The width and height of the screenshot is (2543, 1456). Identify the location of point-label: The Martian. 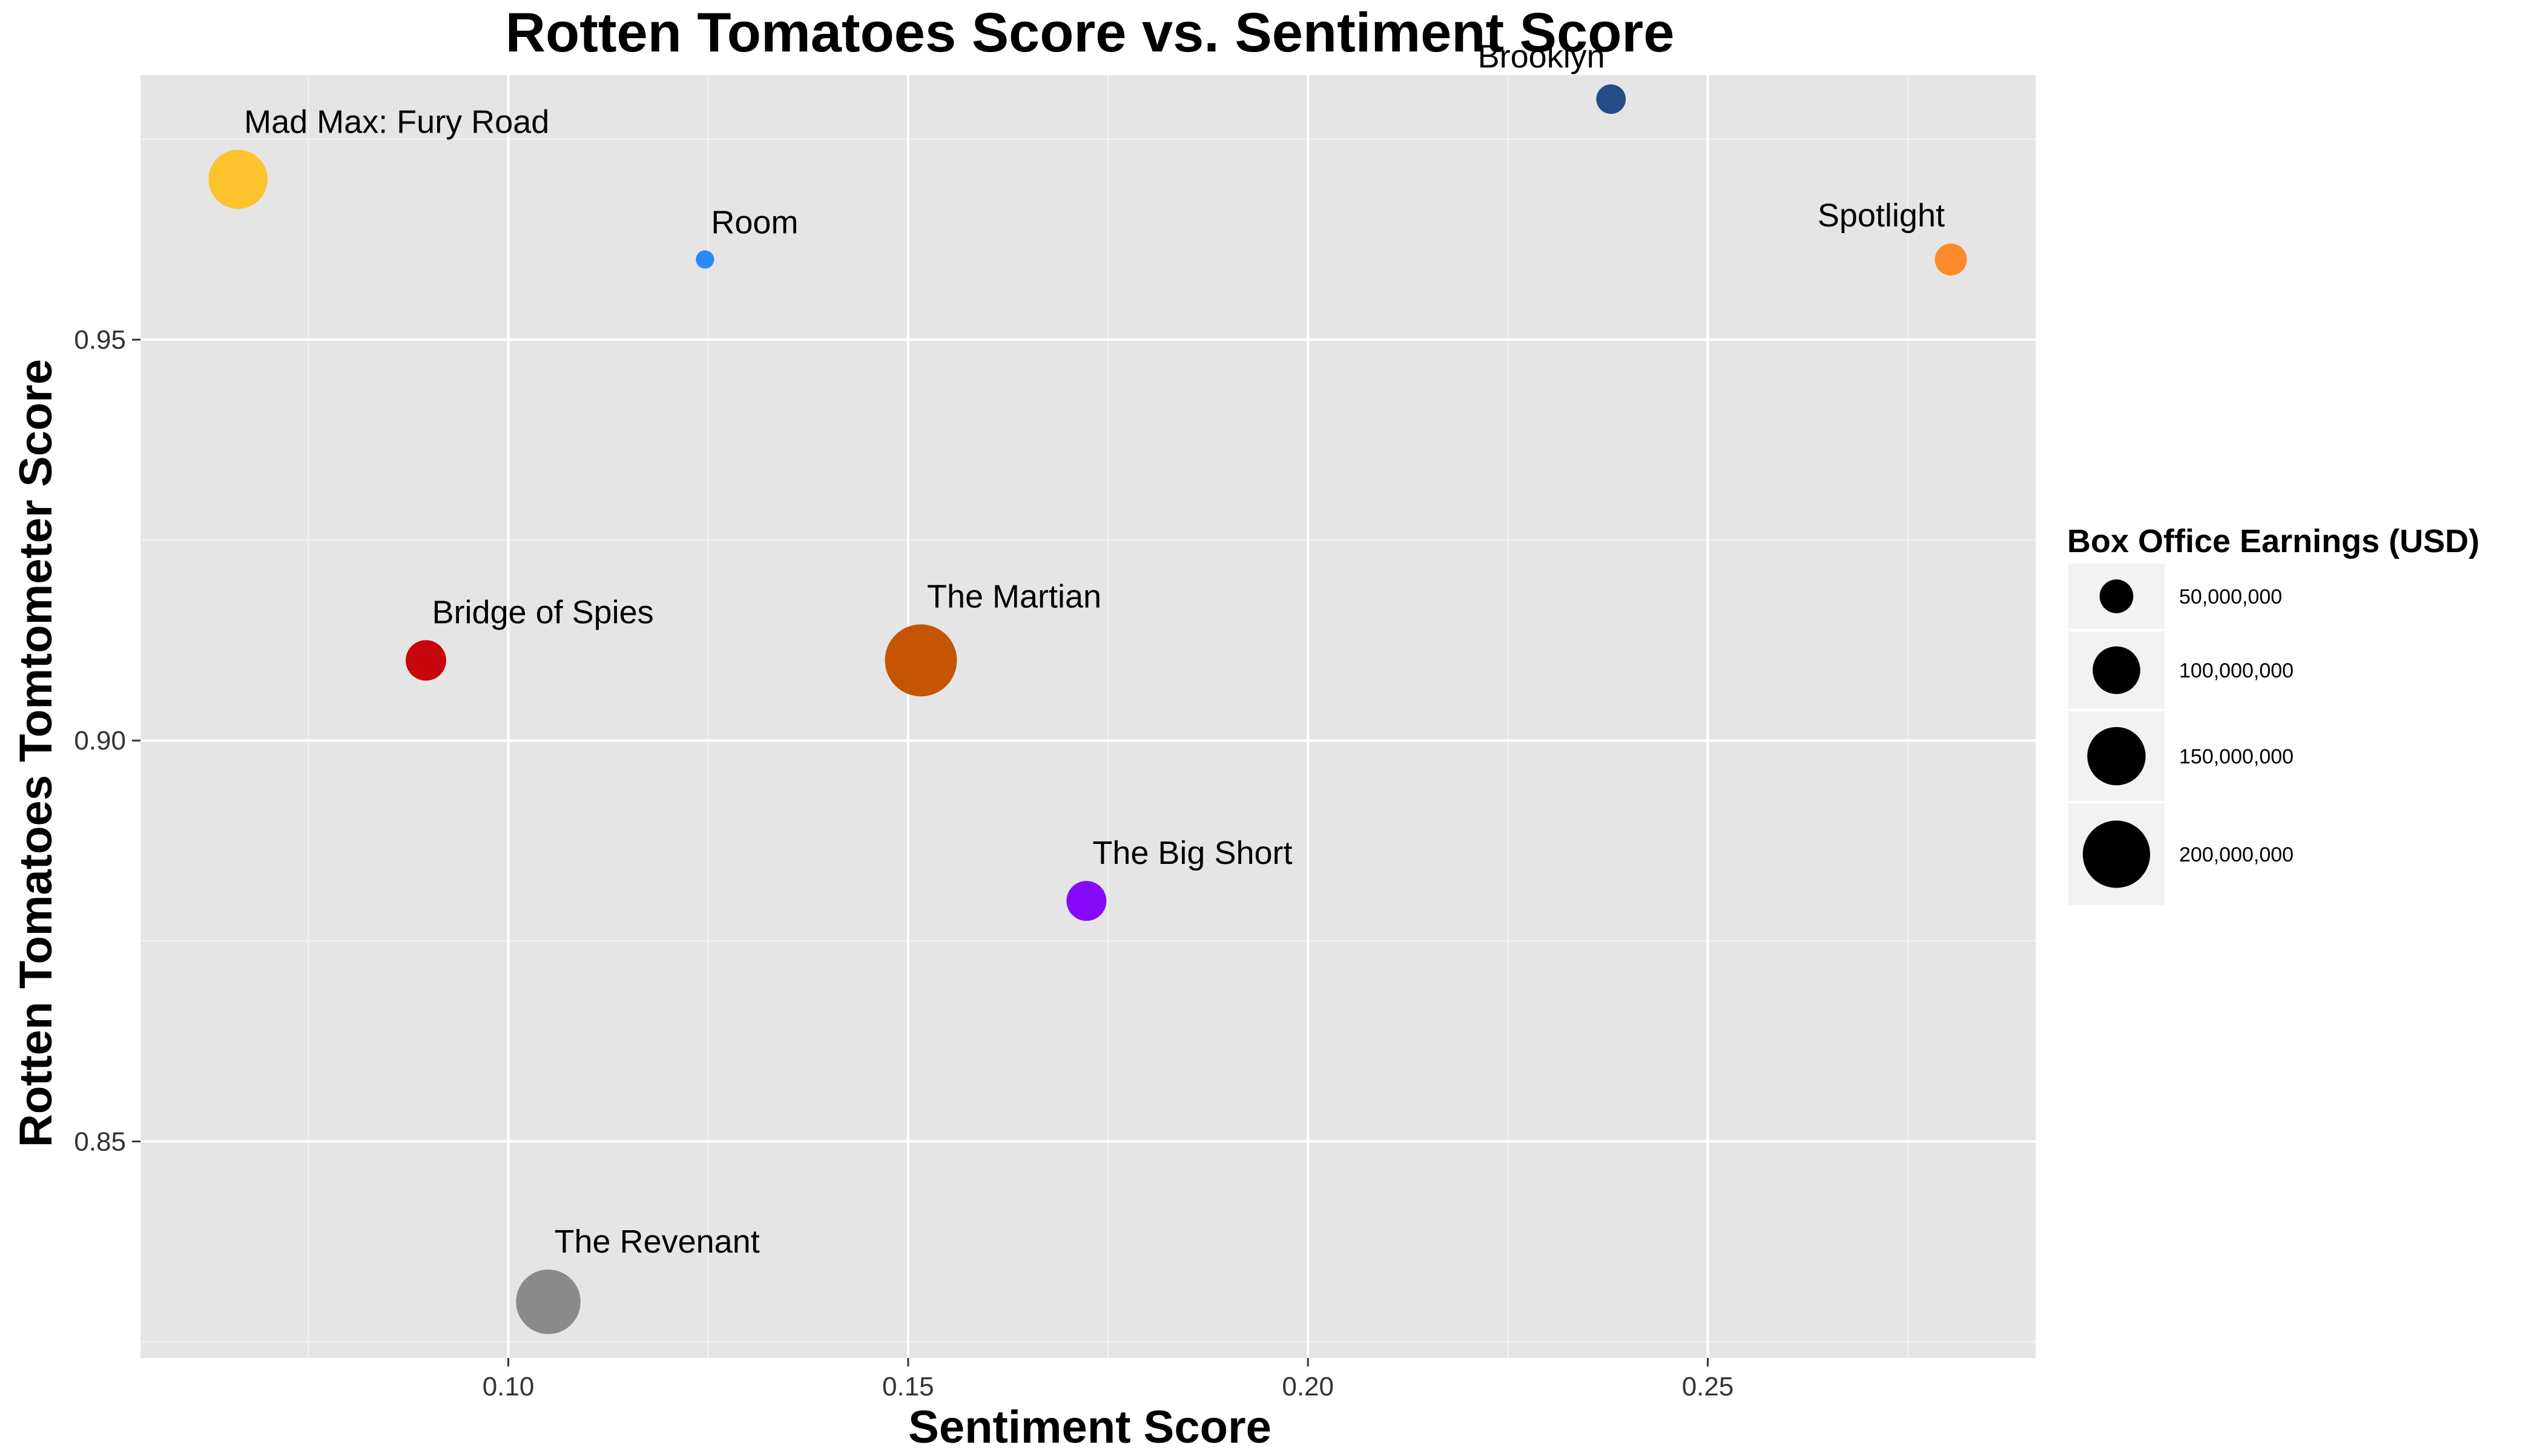
(1014, 596).